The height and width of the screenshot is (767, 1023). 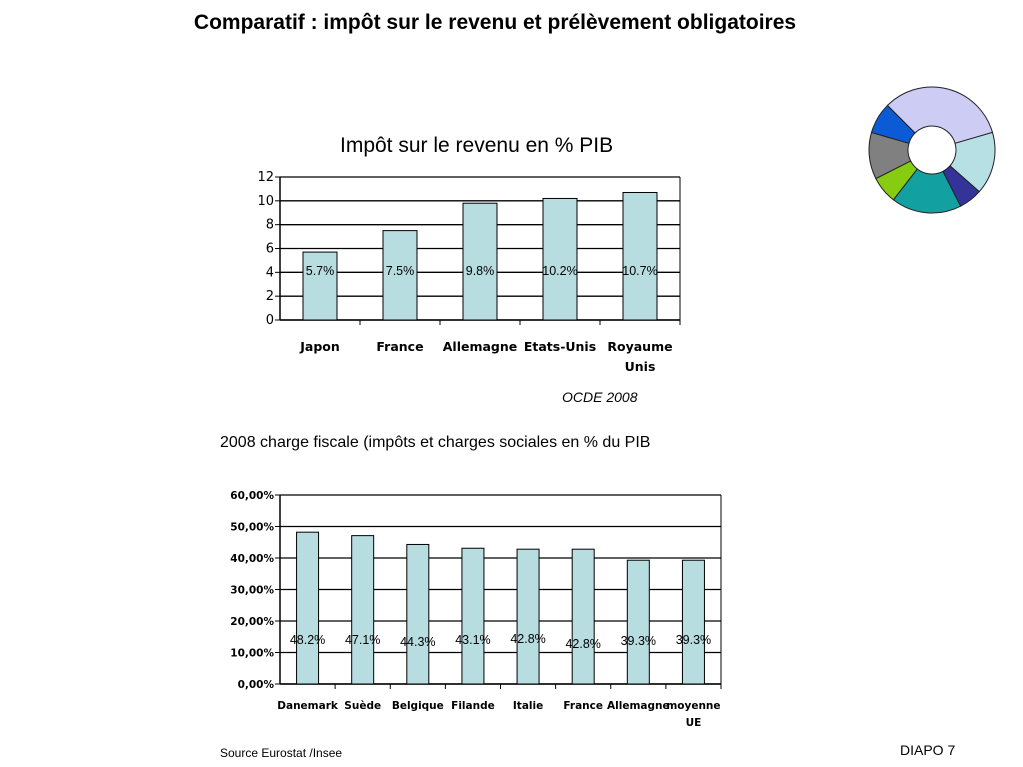 I want to click on data-label: 47.1%, so click(x=362, y=640).